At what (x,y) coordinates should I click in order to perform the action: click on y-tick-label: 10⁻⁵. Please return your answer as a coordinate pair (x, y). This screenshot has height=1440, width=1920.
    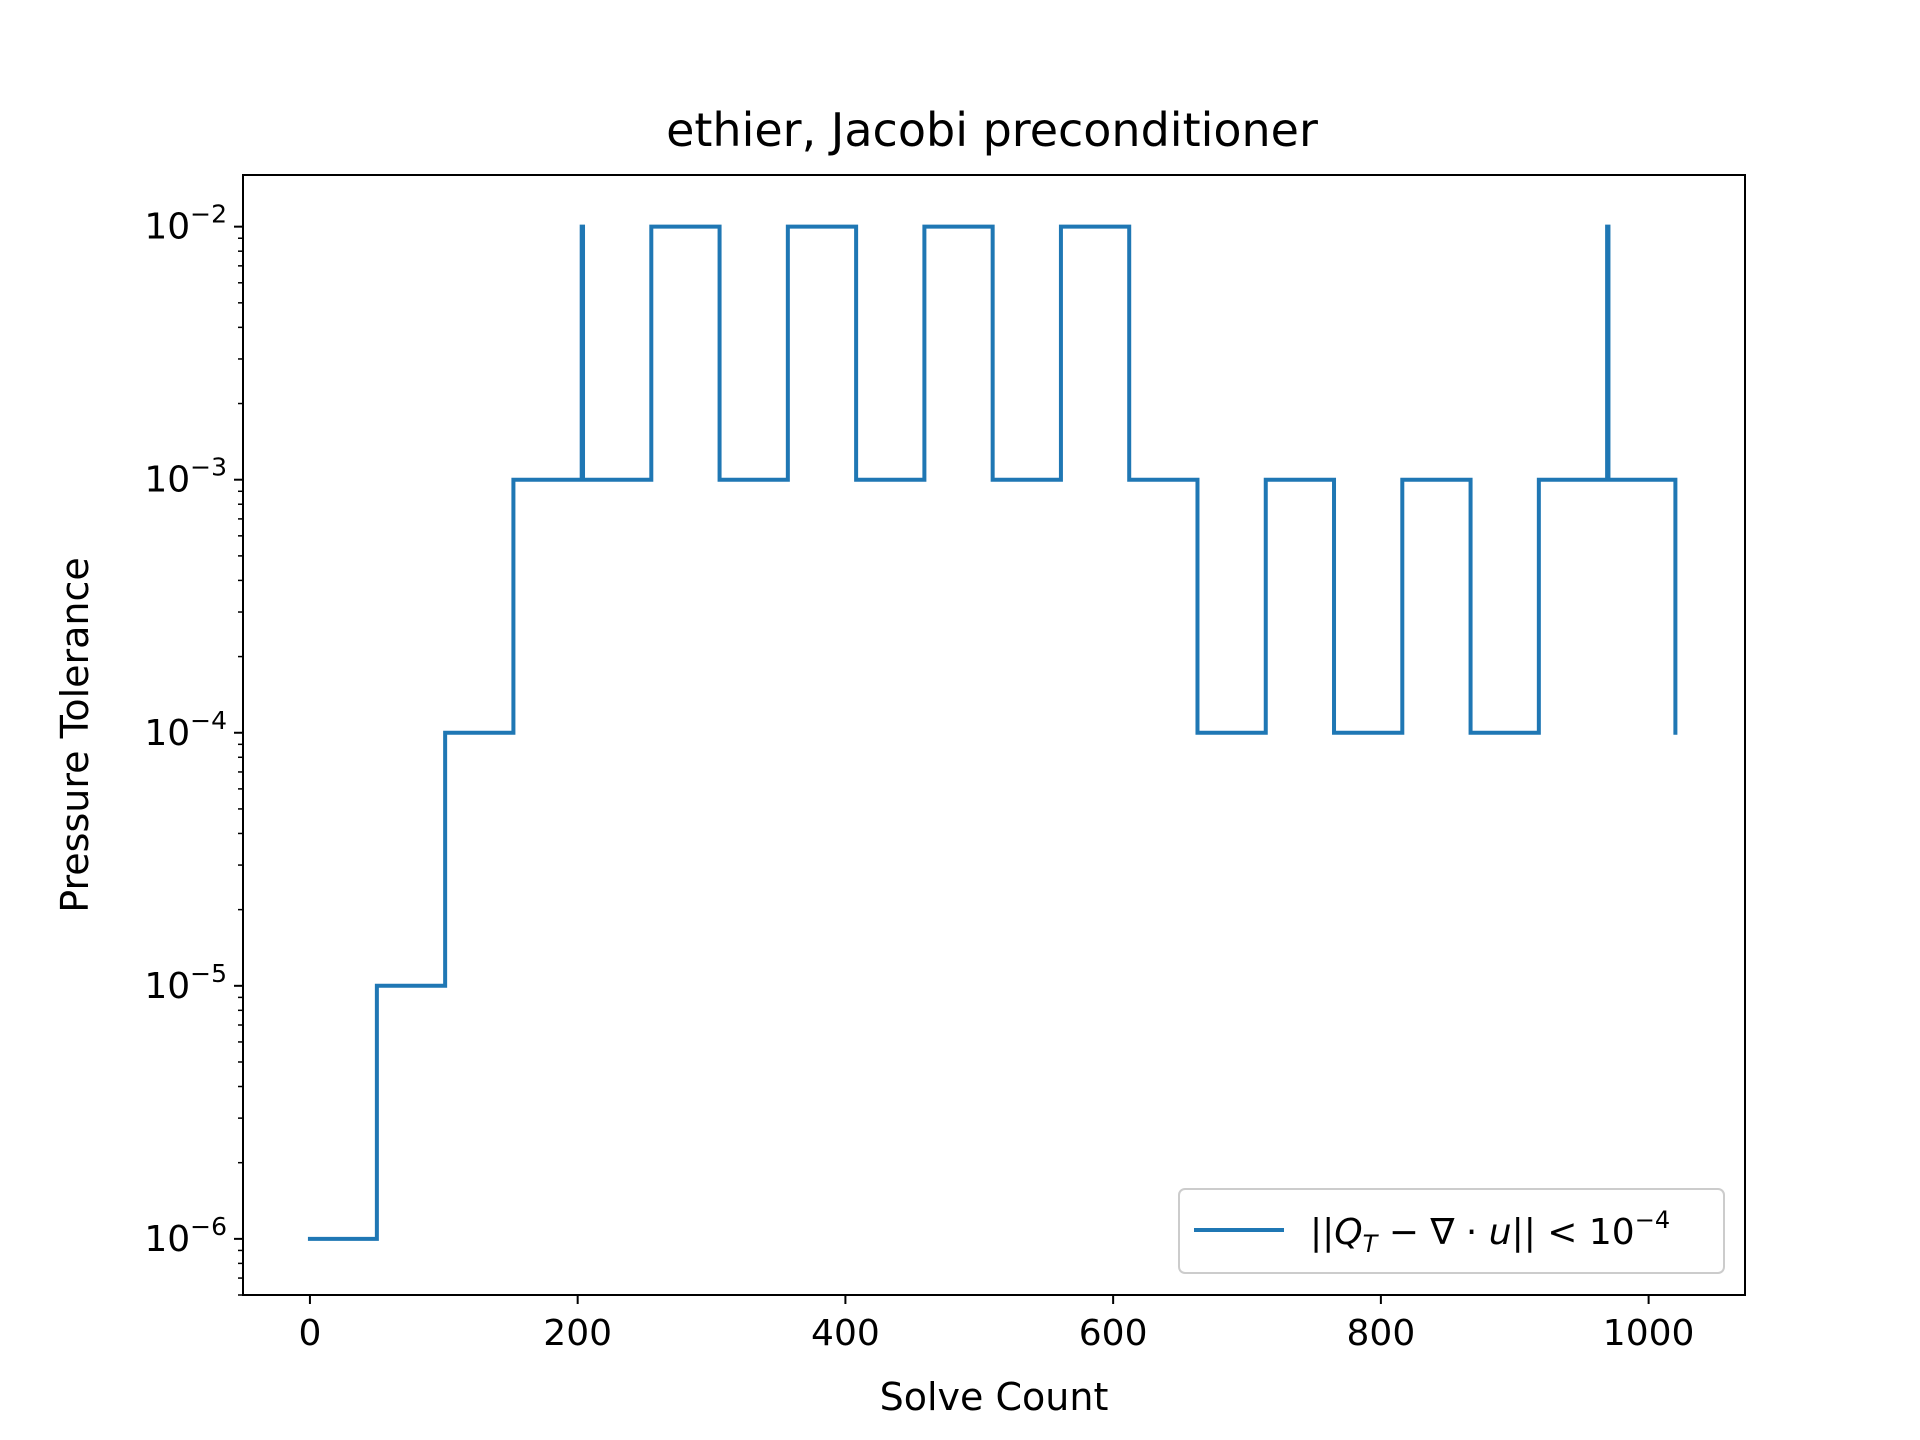
    Looking at the image, I should click on (185, 983).